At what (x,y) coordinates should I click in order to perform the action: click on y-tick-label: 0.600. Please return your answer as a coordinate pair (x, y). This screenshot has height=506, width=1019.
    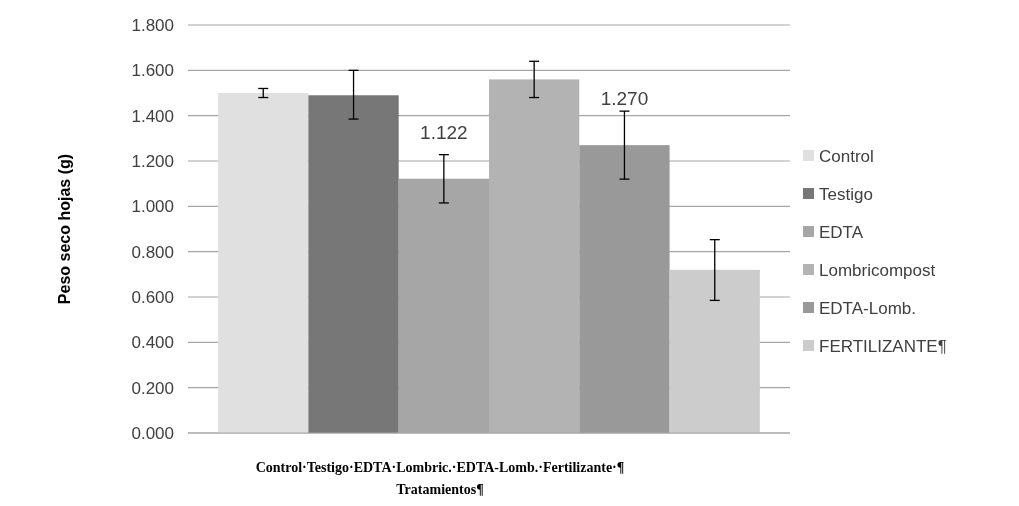
    Looking at the image, I should click on (152, 297).